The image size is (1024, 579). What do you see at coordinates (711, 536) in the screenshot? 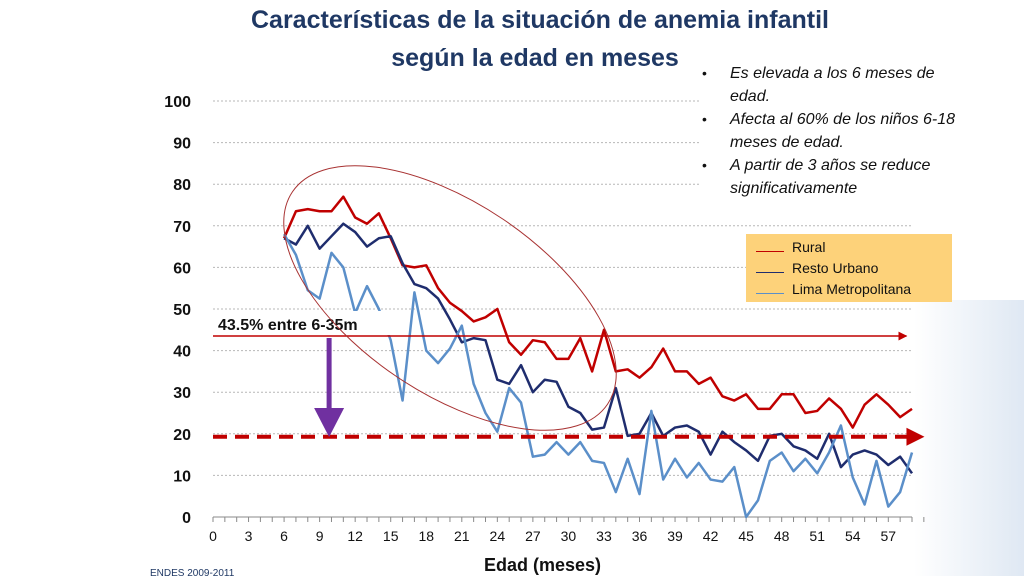
I see `x-tick-label: 42` at bounding box center [711, 536].